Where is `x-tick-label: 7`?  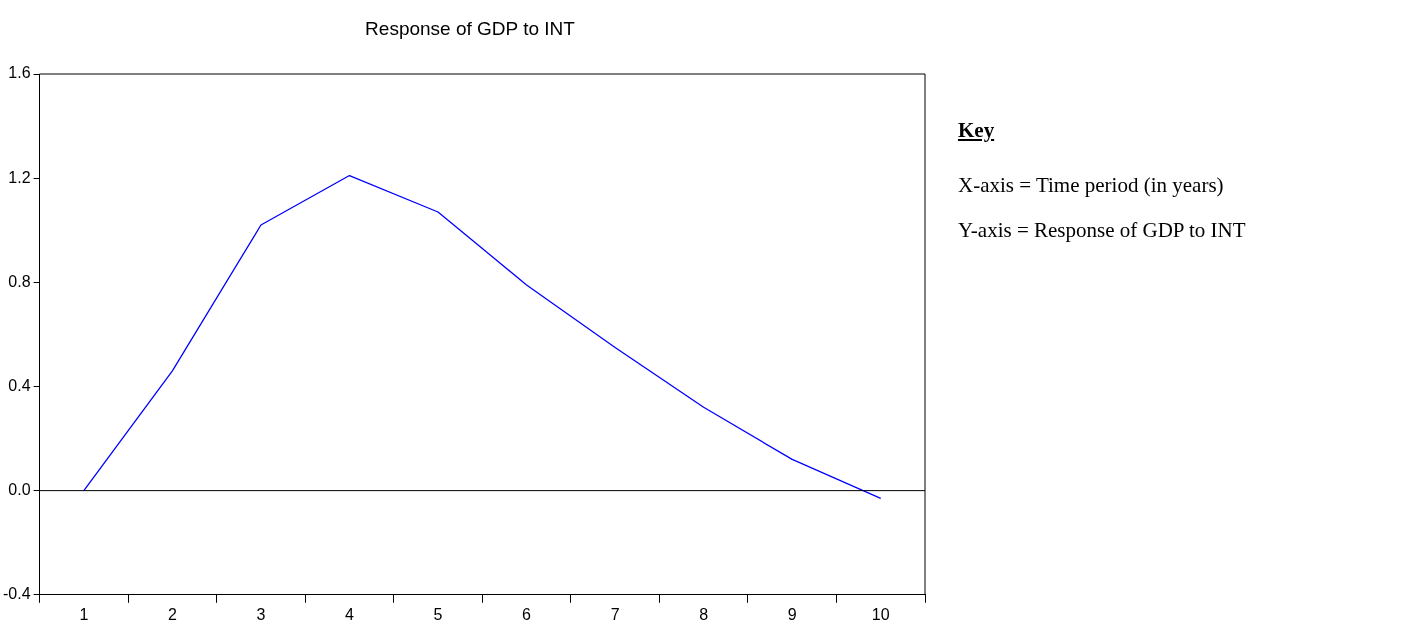 x-tick-label: 7 is located at coordinates (615, 614).